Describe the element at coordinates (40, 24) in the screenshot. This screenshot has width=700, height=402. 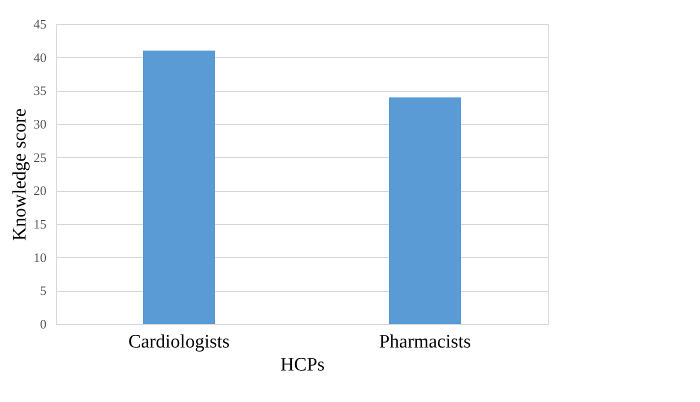
I see `y-tick-label: 45` at that location.